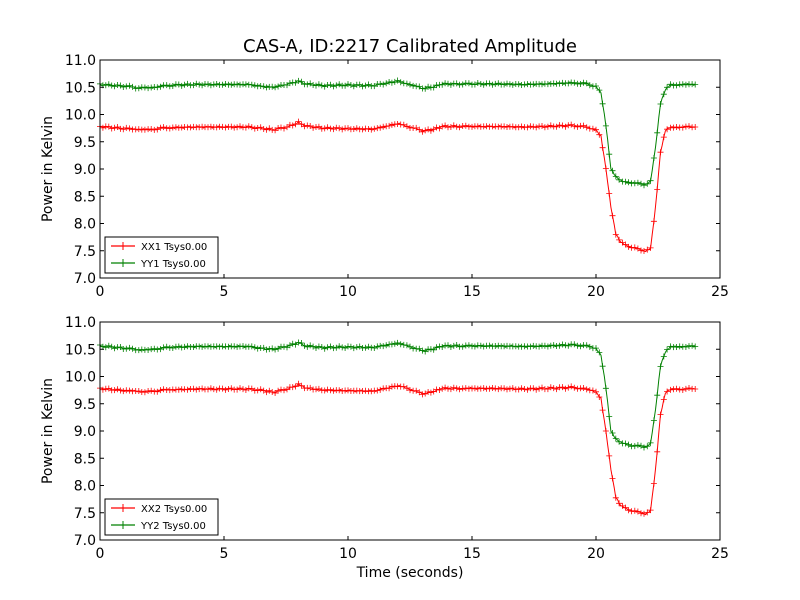  Describe the element at coordinates (410, 46) in the screenshot. I see `chart-title: CAS-A, ID:2217 Calibrated Amplitude` at that location.